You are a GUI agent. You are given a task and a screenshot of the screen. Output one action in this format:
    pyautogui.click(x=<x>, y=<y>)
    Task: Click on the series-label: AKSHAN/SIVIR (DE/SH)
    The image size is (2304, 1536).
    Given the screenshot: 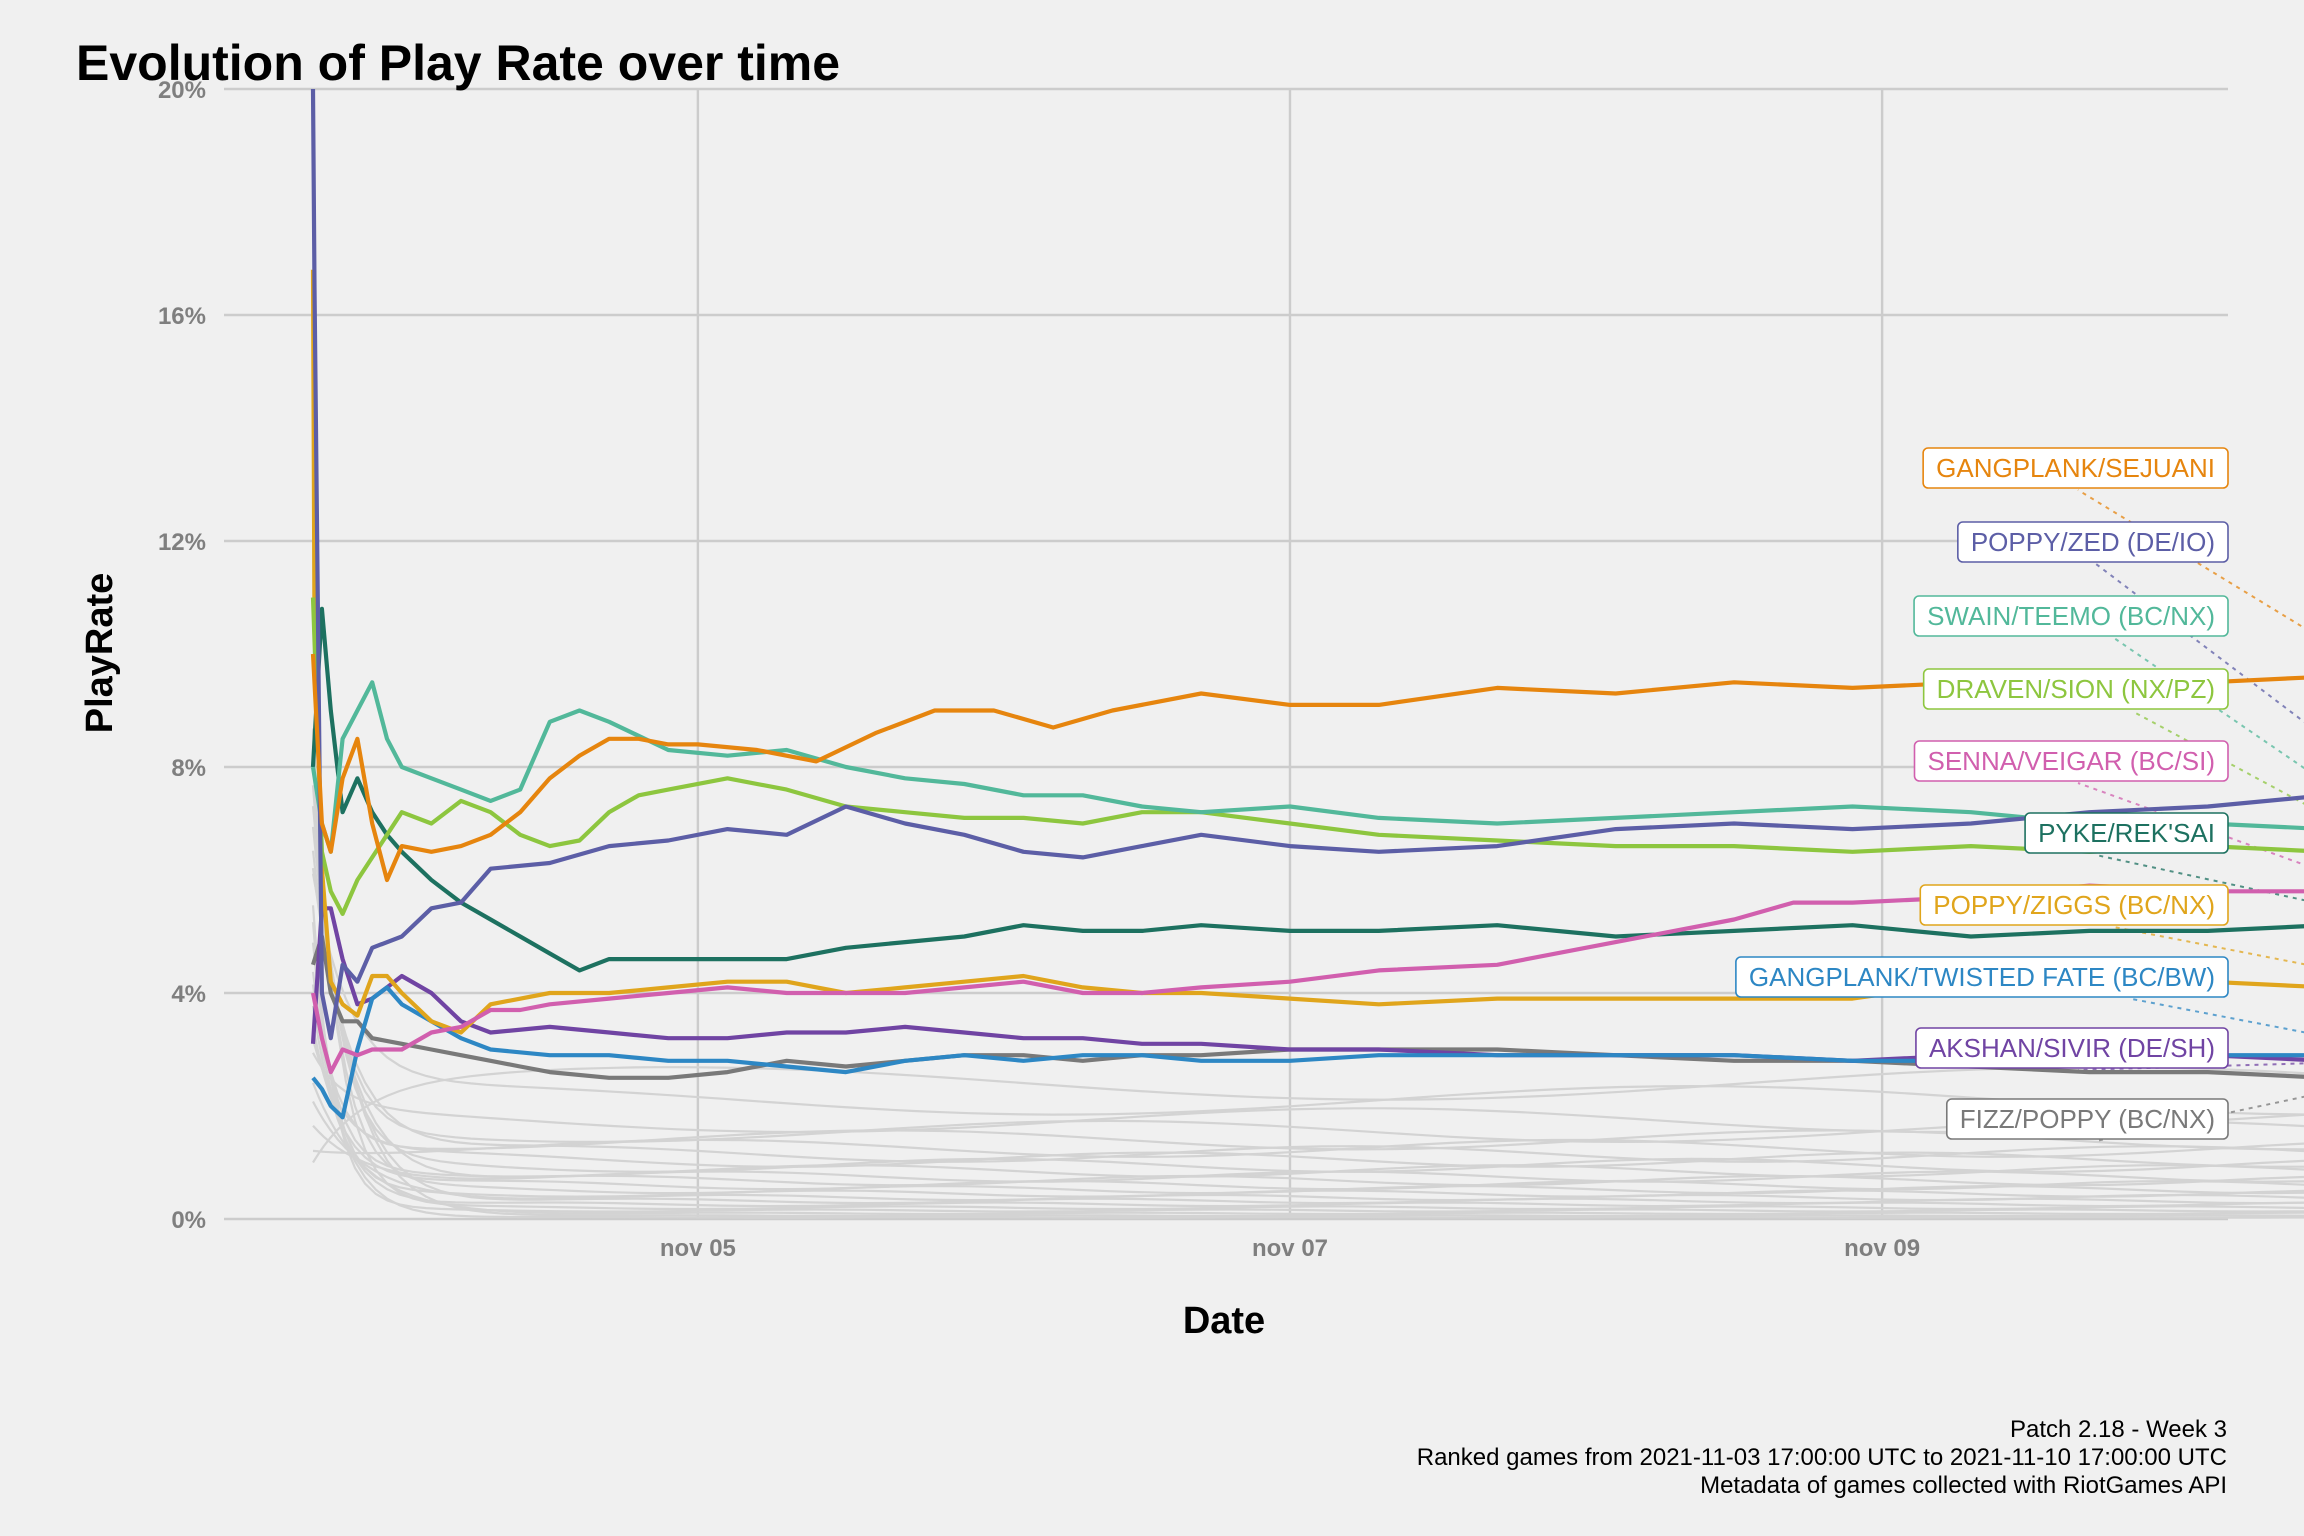 What is the action you would take?
    pyautogui.click(x=2072, y=1048)
    